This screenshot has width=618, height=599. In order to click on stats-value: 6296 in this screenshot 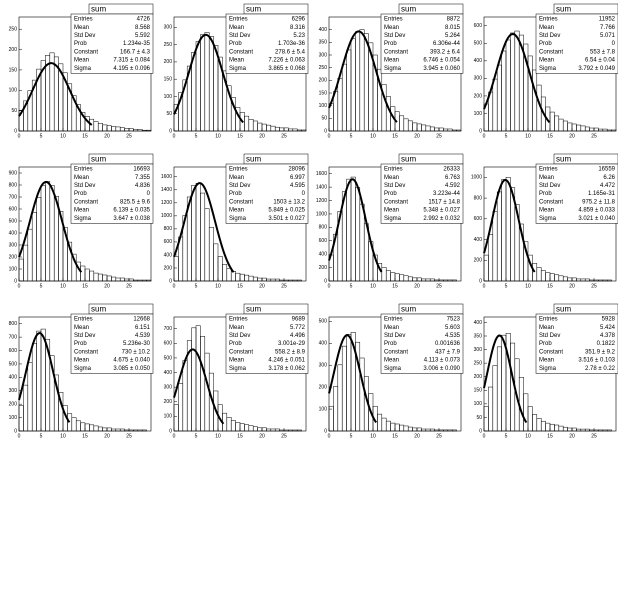, I will do `click(299, 20)`.